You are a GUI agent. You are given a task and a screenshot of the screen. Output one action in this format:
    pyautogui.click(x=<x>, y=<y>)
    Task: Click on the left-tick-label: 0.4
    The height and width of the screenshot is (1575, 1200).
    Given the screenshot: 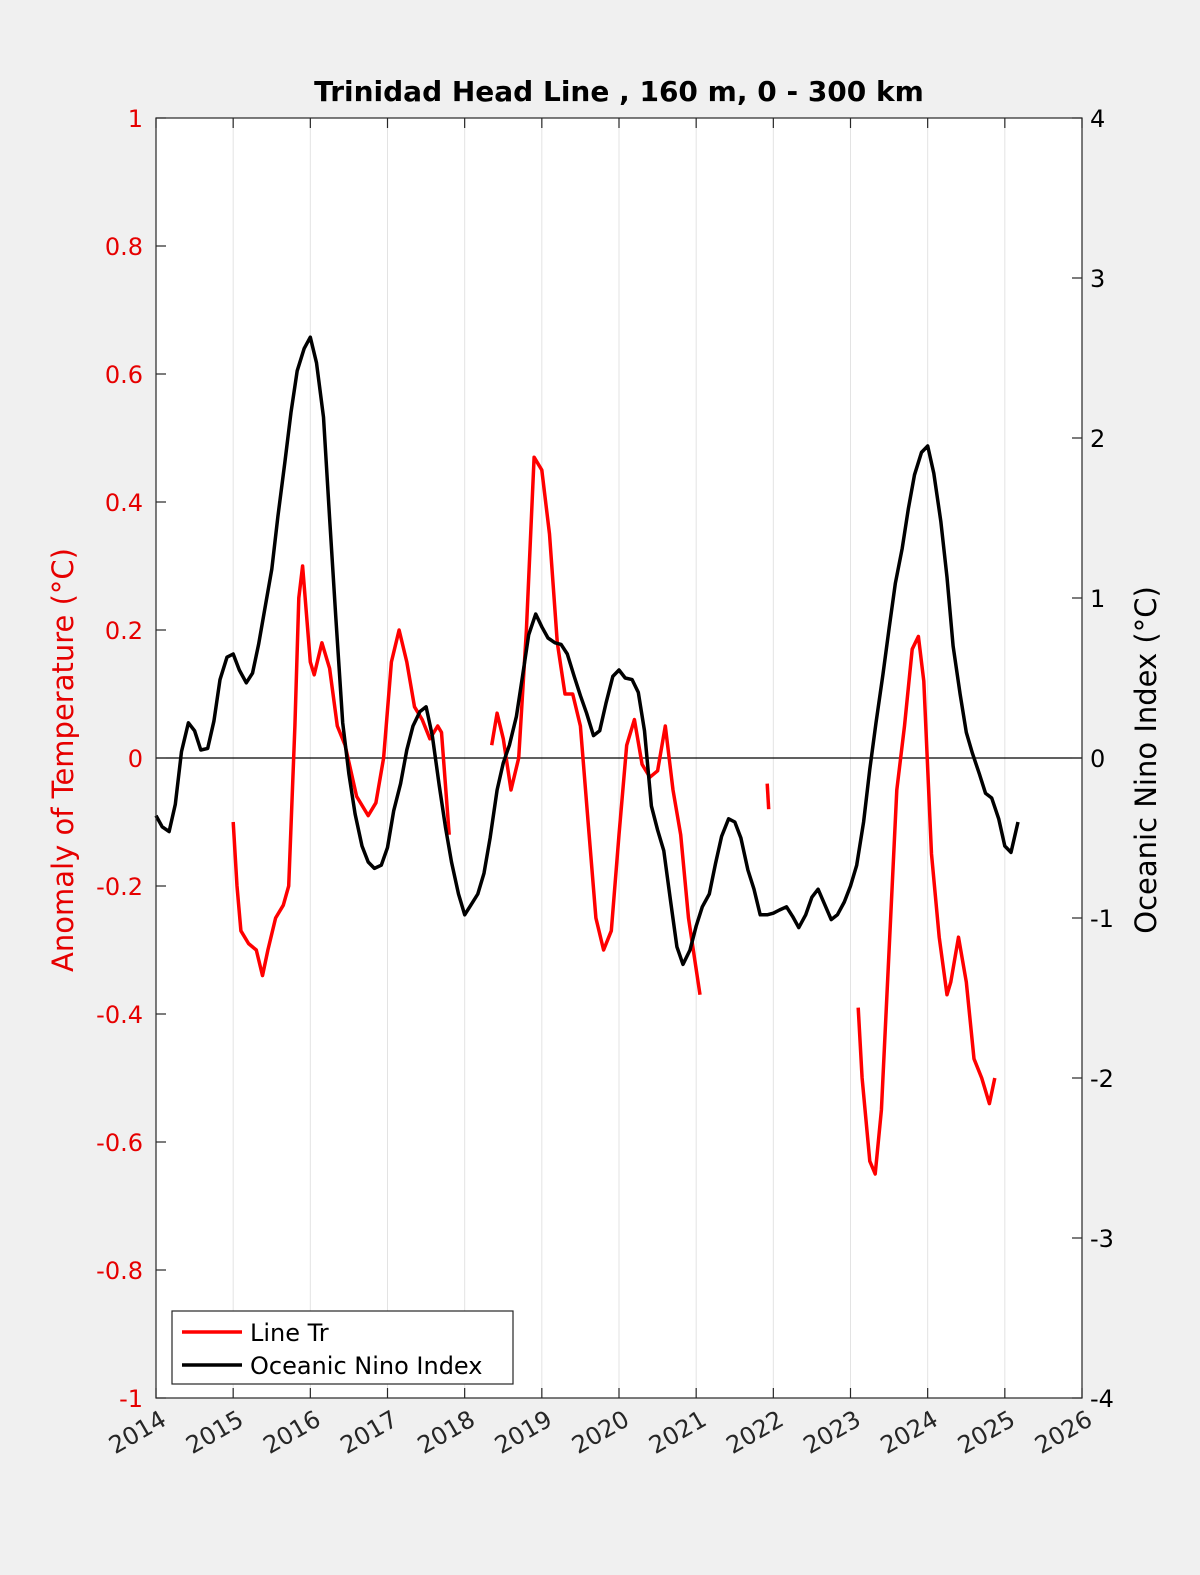 What is the action you would take?
    pyautogui.click(x=124, y=503)
    